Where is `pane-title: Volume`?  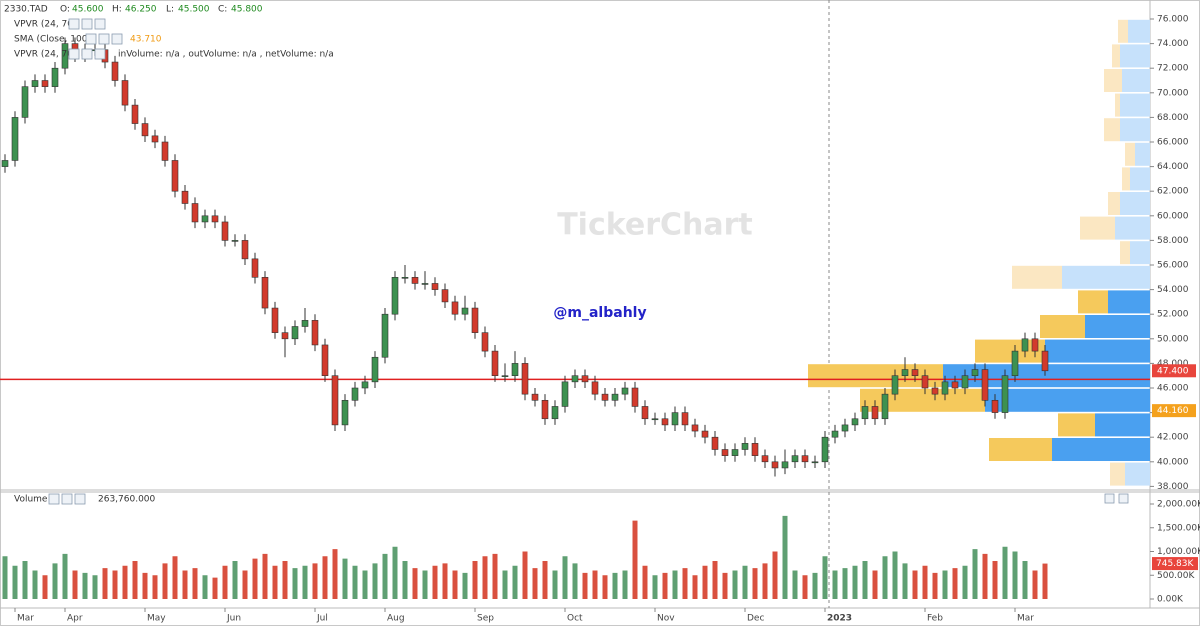
pane-title: Volume is located at coordinates (31, 500).